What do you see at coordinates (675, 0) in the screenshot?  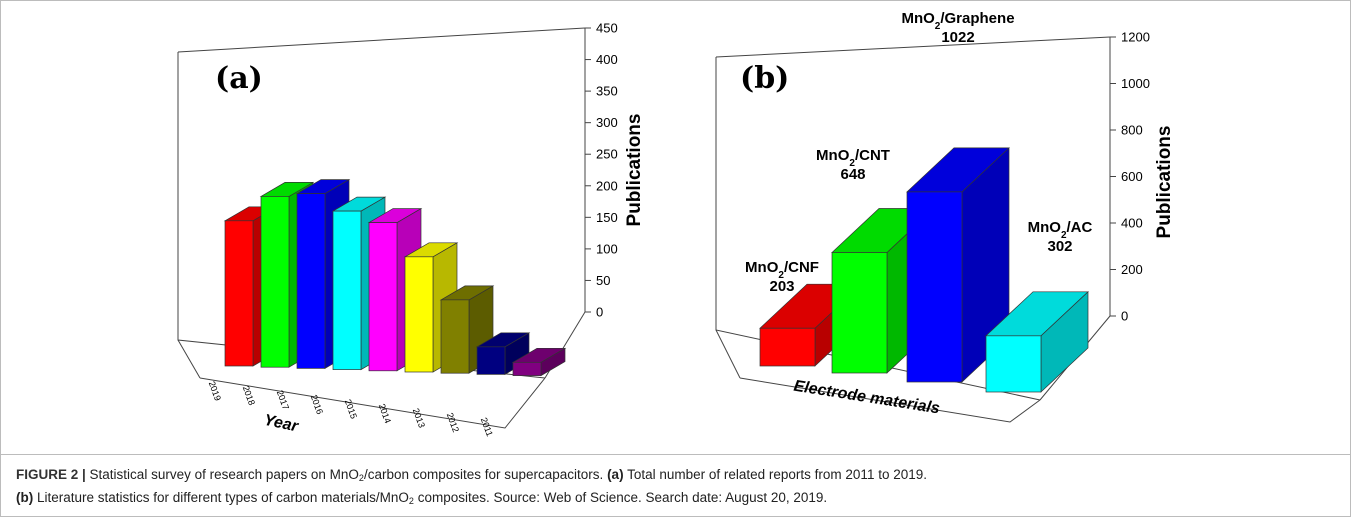 I see `frame-top-border` at bounding box center [675, 0].